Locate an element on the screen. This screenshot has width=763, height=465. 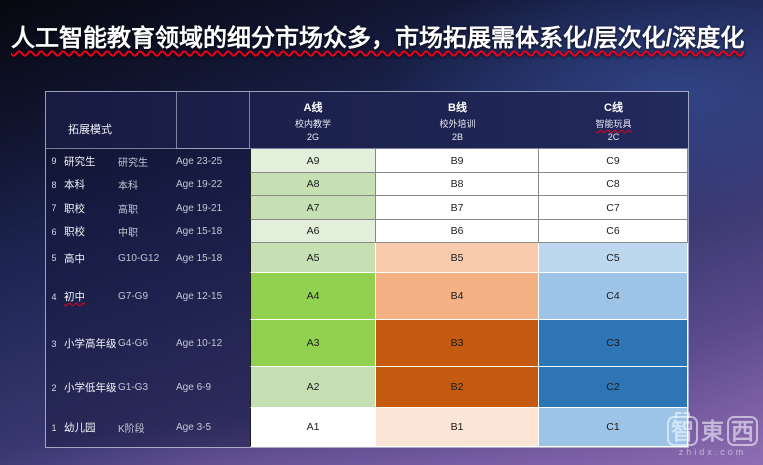
cell-c5: C5 is located at coordinates (613, 258).